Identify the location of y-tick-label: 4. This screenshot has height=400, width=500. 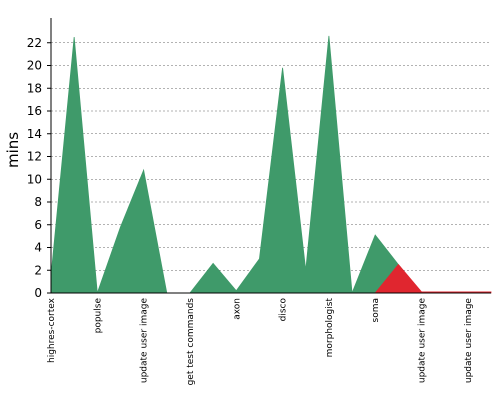
(38, 248).